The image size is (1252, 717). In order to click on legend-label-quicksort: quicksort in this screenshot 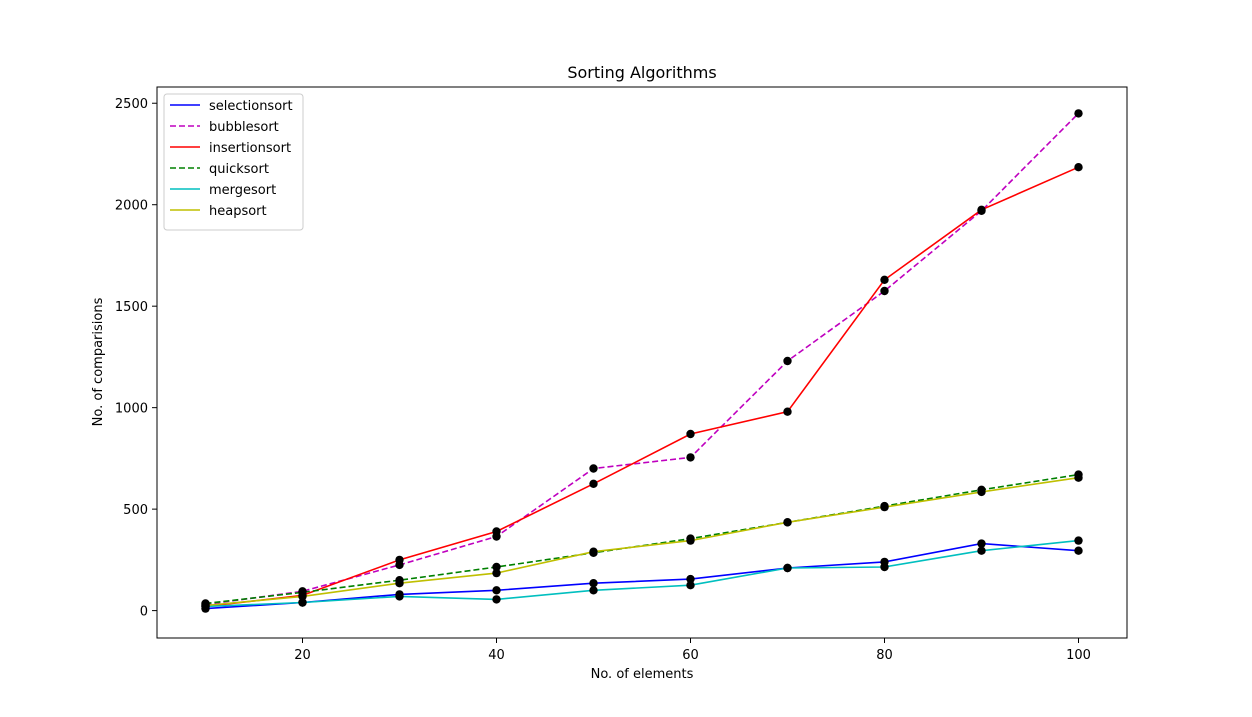, I will do `click(239, 169)`.